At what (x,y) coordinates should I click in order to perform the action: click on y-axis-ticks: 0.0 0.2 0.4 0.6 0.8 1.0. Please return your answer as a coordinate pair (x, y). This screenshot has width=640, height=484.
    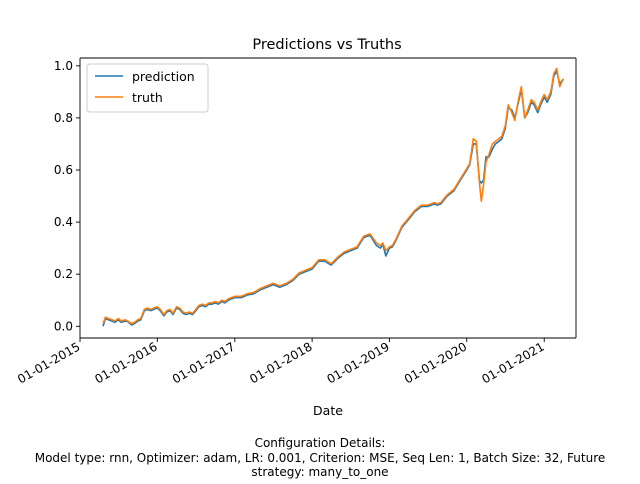
    Looking at the image, I should click on (67, 196).